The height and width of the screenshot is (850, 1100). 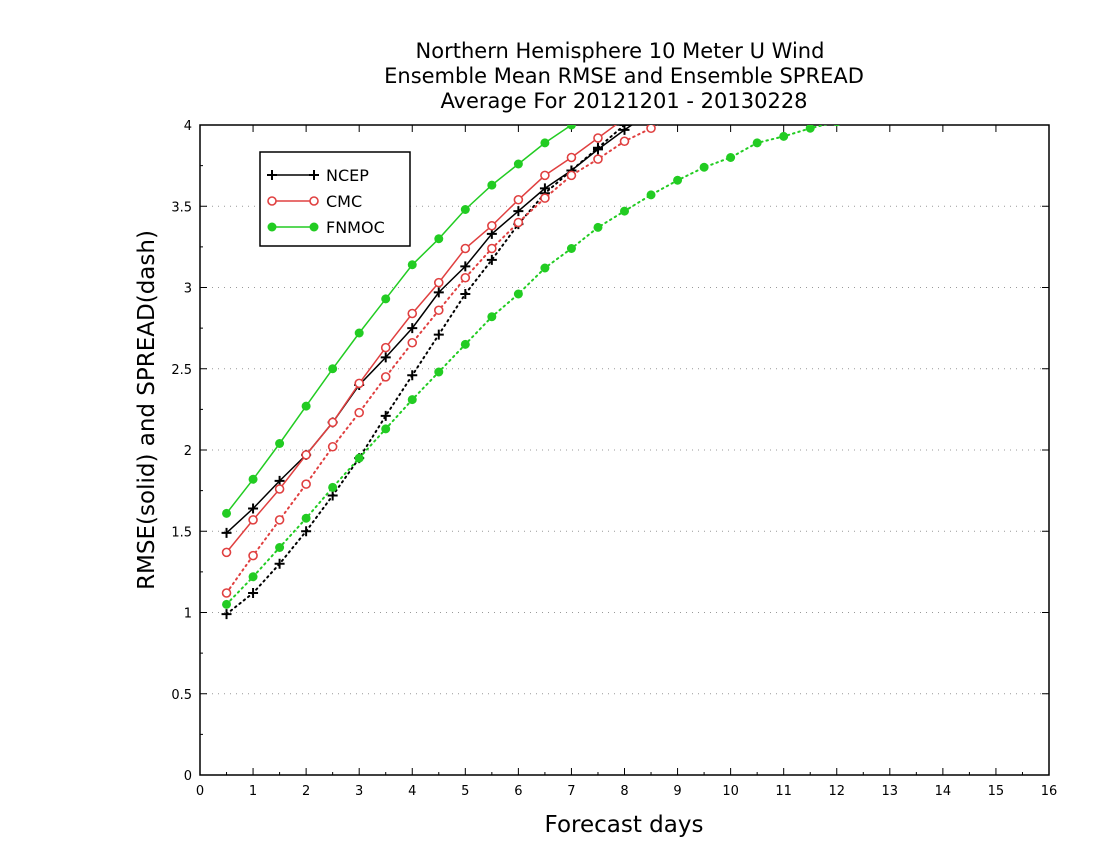 What do you see at coordinates (188, 451) in the screenshot?
I see `y-tick-label-4: 2` at bounding box center [188, 451].